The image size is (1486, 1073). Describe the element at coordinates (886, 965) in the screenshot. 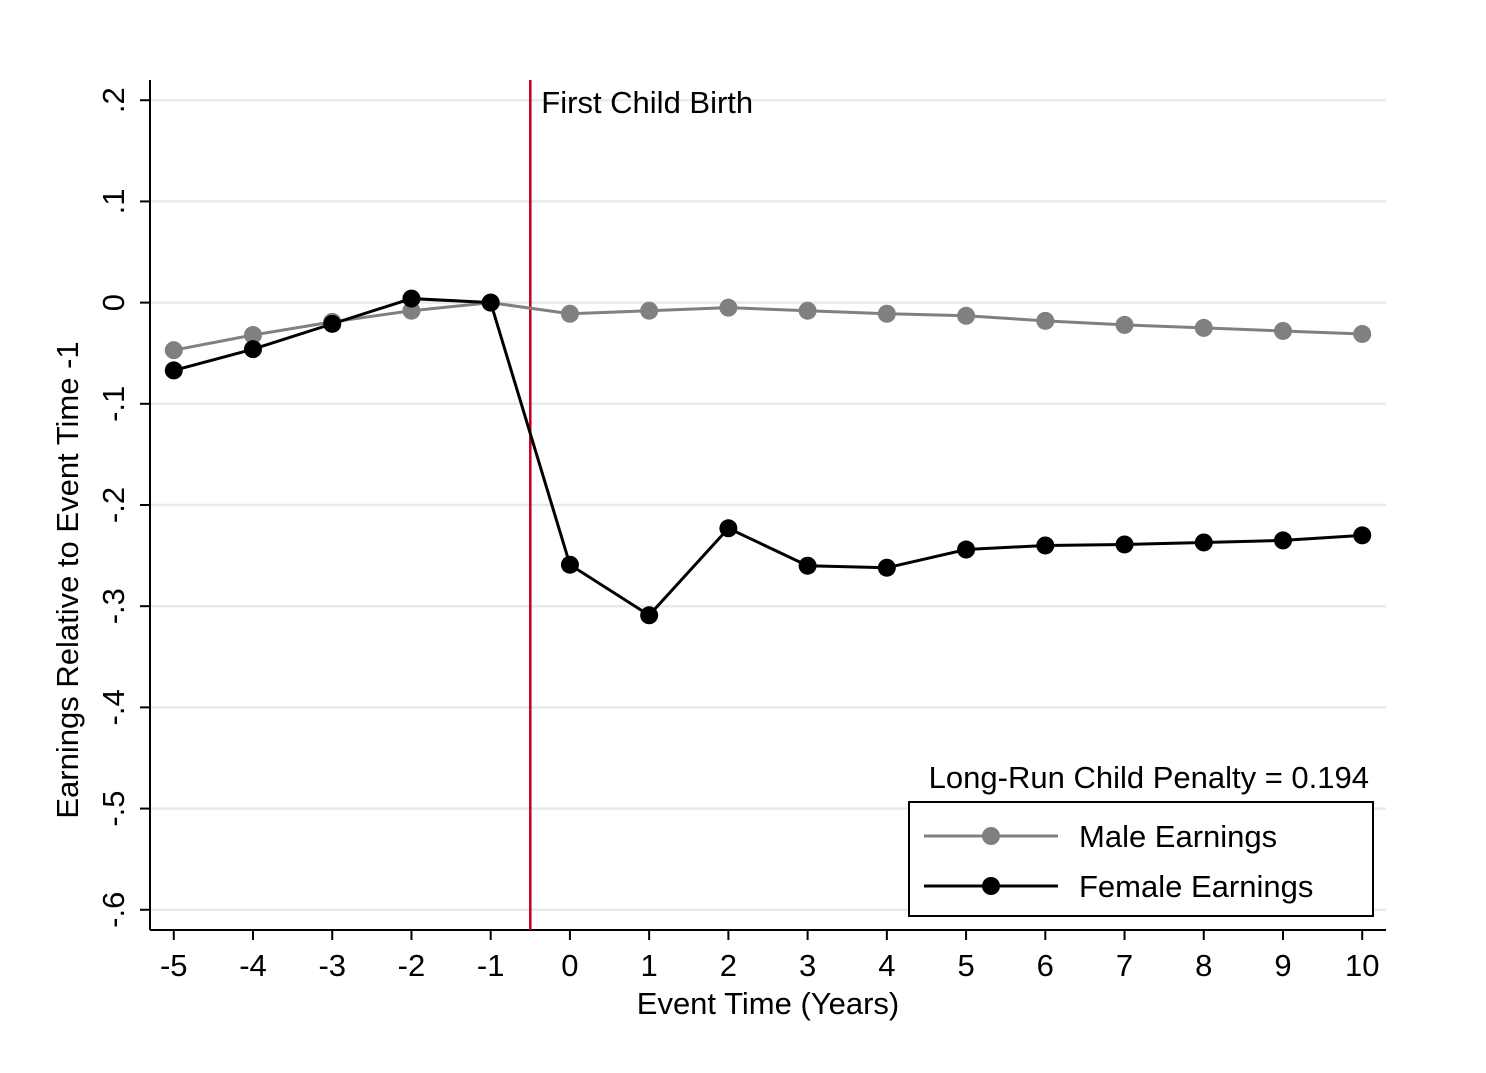

I see `x-tick-label: 4` at that location.